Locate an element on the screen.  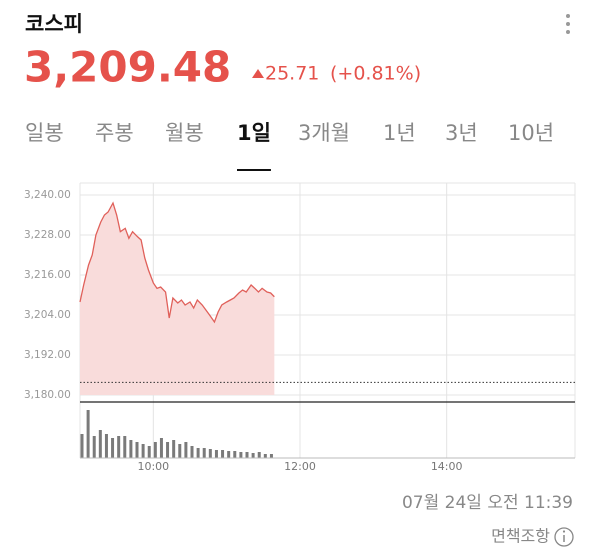
tab: 10년 is located at coordinates (531, 133).